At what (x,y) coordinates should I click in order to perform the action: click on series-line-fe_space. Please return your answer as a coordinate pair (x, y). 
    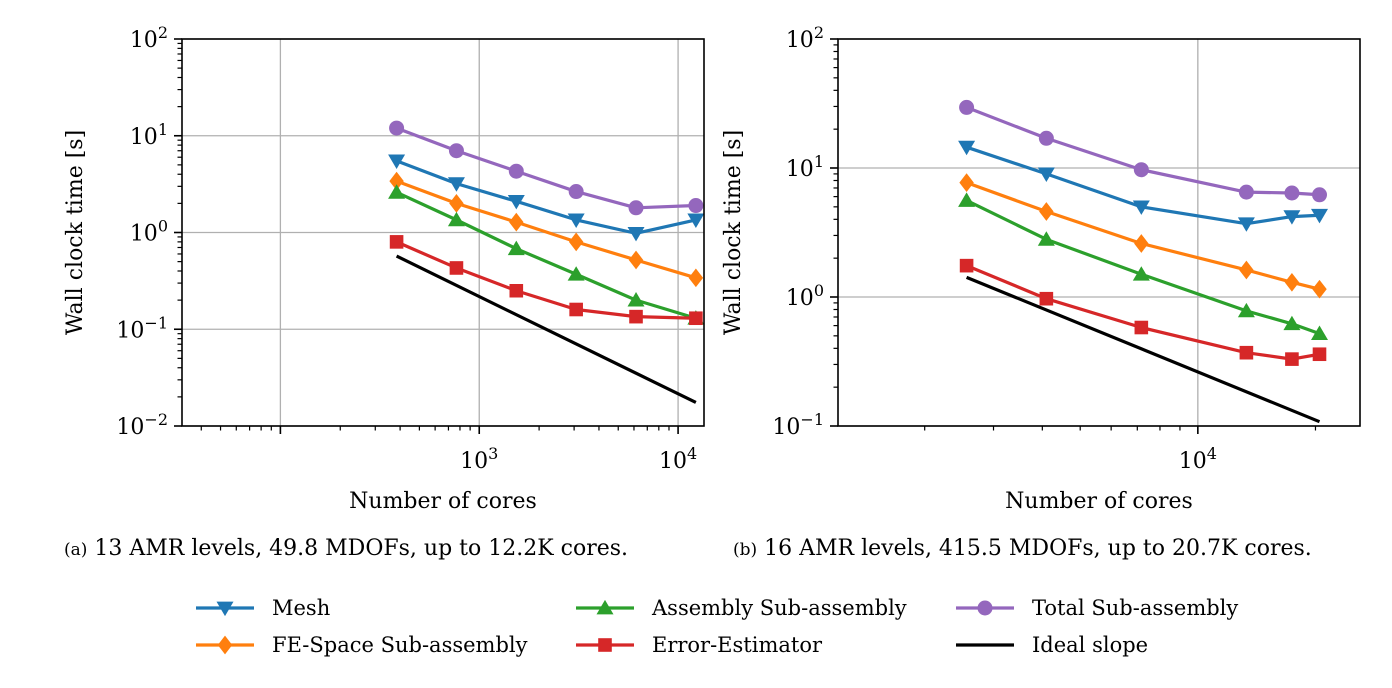
    Looking at the image, I should click on (546, 229).